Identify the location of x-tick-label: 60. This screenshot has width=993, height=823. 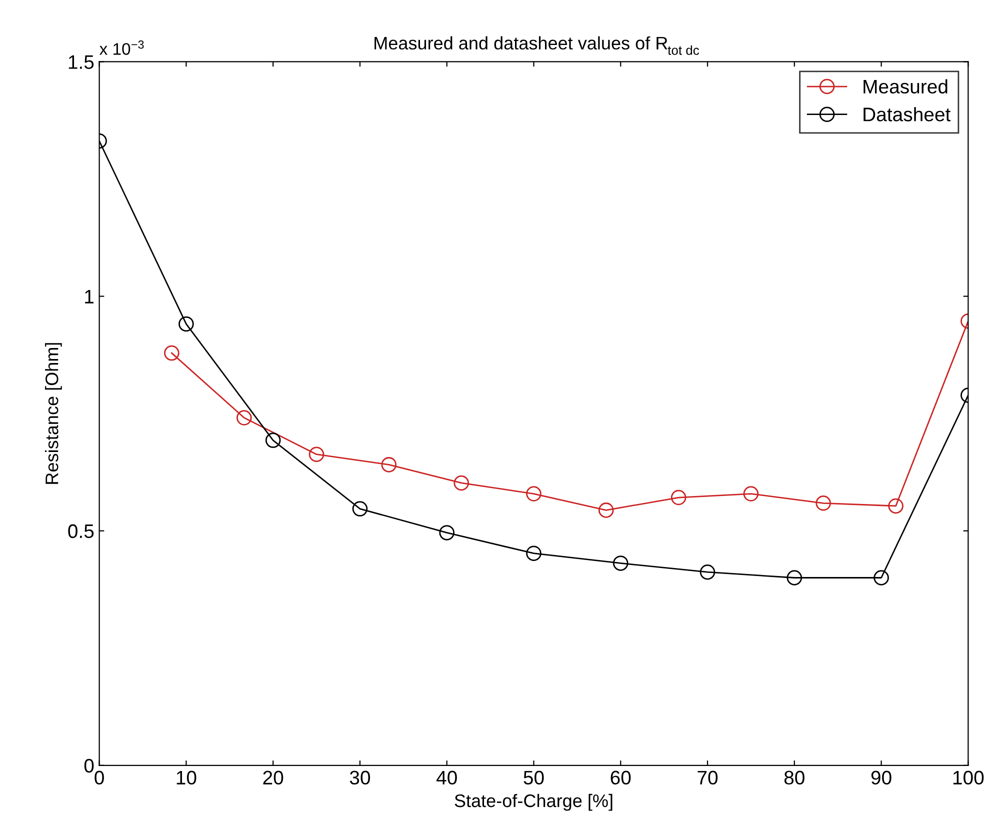
(620, 777).